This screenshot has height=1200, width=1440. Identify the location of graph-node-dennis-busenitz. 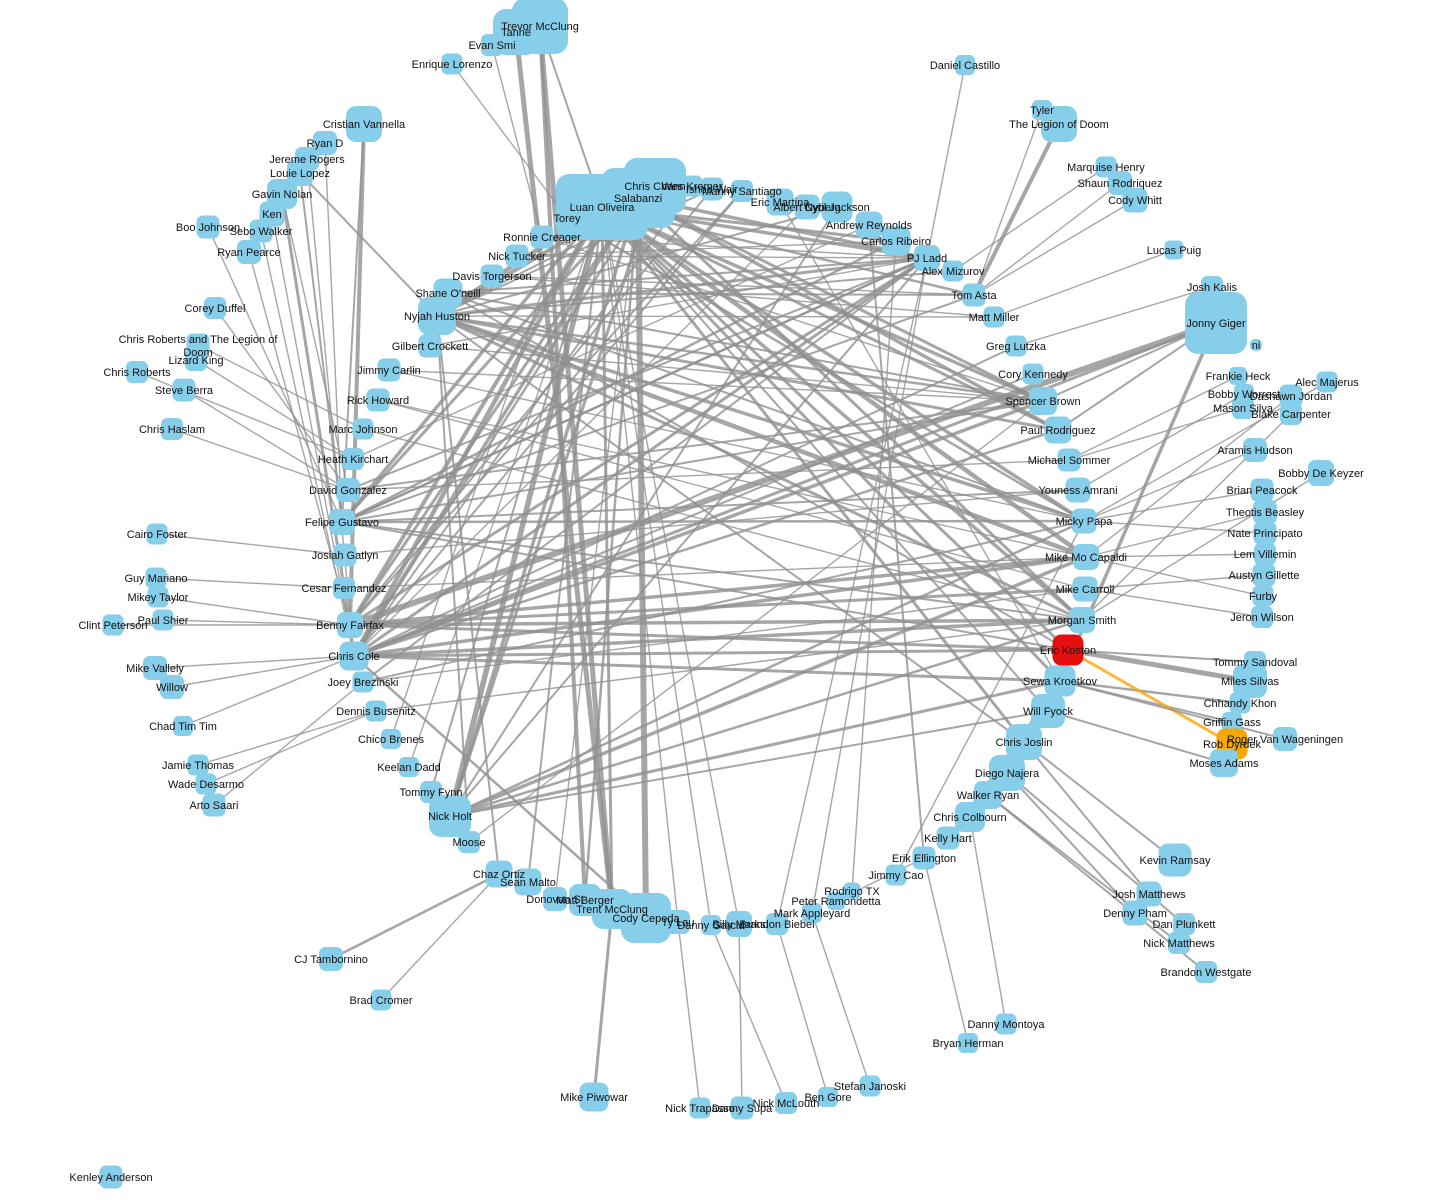
(376, 711).